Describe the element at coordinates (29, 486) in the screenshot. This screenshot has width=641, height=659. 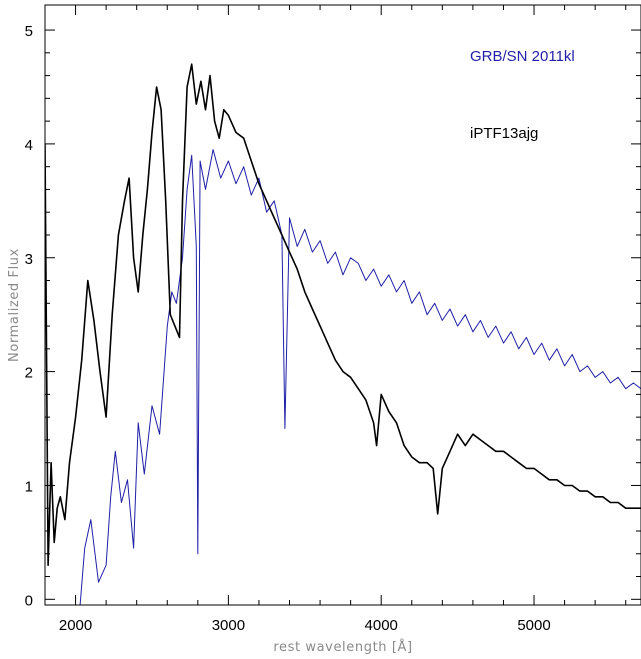
I see `y-tick-label: 1` at that location.